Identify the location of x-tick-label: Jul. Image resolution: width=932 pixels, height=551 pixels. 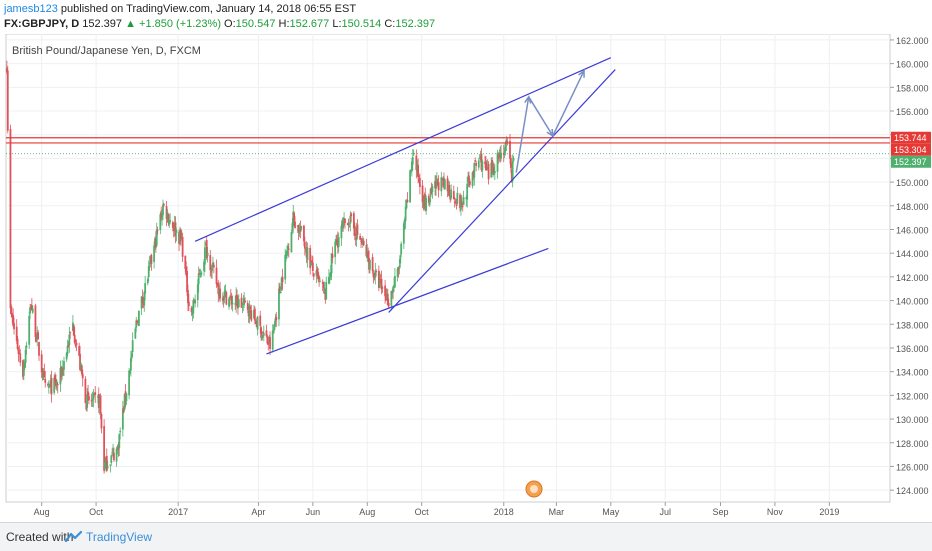
(665, 512).